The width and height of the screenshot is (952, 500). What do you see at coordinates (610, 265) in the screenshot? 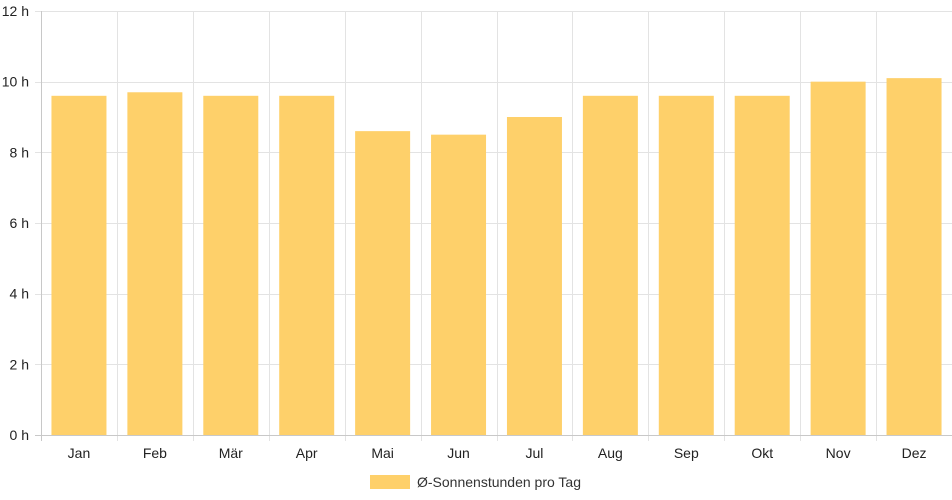
I see `bar-aug` at bounding box center [610, 265].